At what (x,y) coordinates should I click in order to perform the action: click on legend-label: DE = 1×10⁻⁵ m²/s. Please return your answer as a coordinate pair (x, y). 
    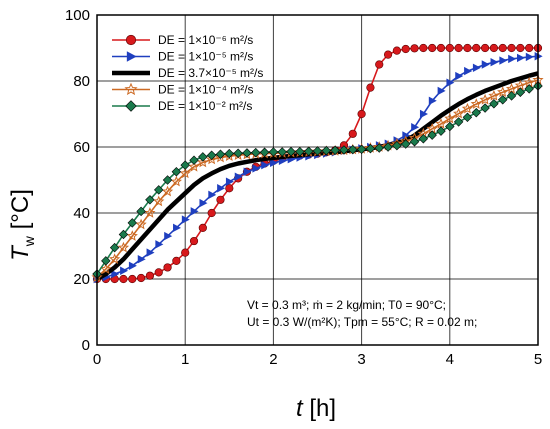
    Looking at the image, I should click on (205, 57).